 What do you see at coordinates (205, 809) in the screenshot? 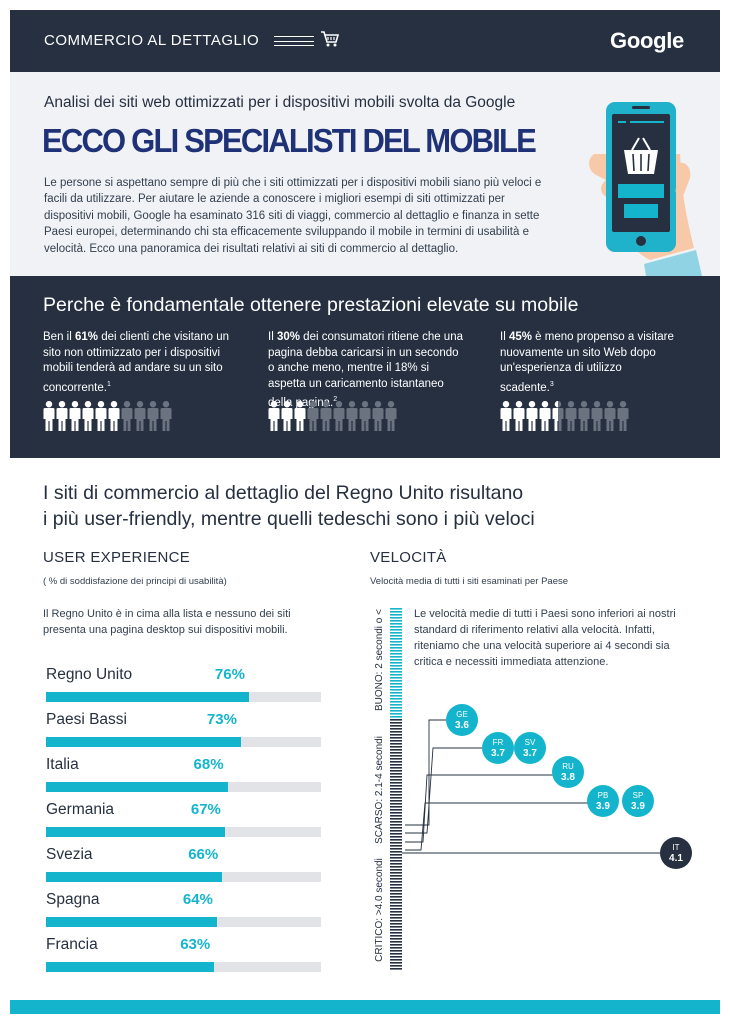
I see `percent-label: 67%` at bounding box center [205, 809].